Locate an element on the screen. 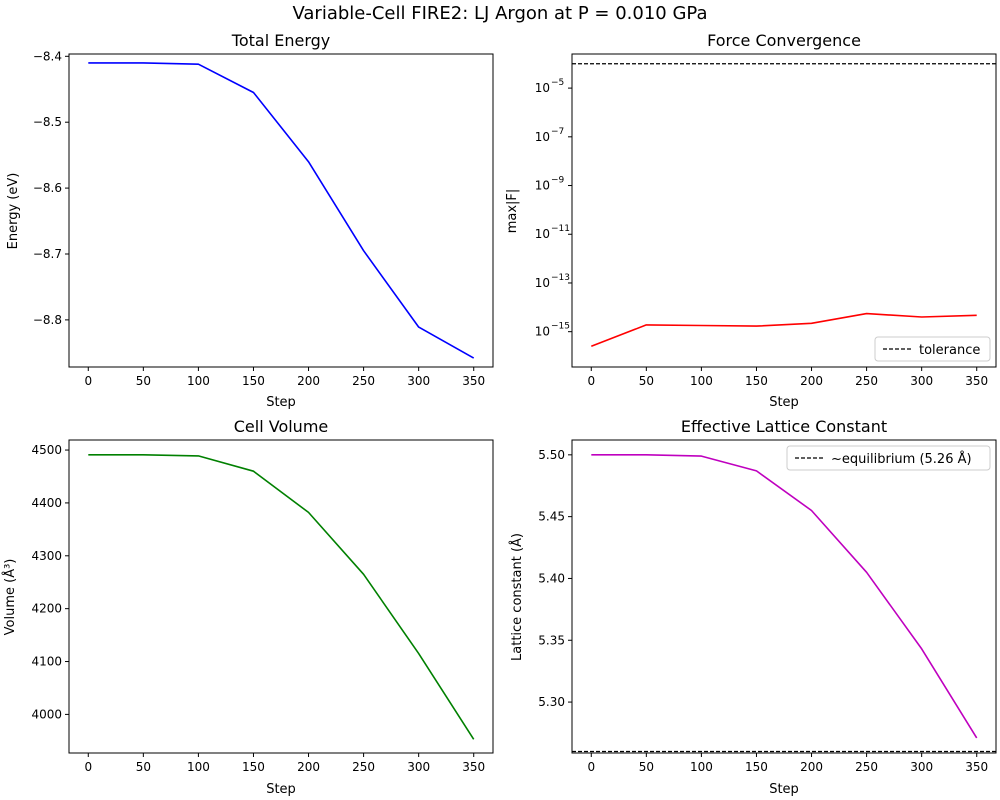  y-axis-label: max|F| is located at coordinates (512, 211).